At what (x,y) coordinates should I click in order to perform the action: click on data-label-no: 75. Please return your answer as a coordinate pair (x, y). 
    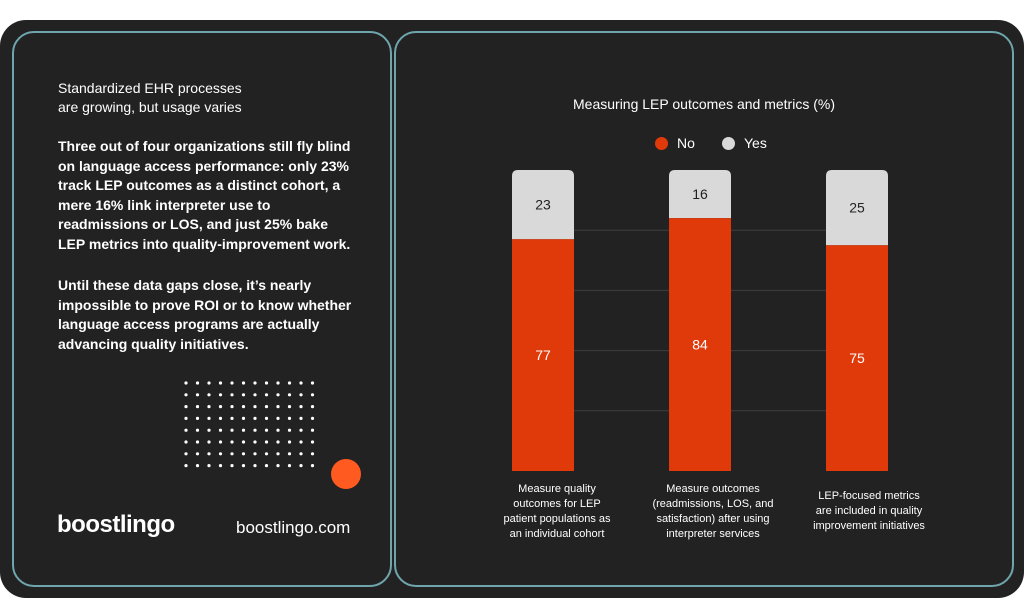
    Looking at the image, I should click on (857, 358).